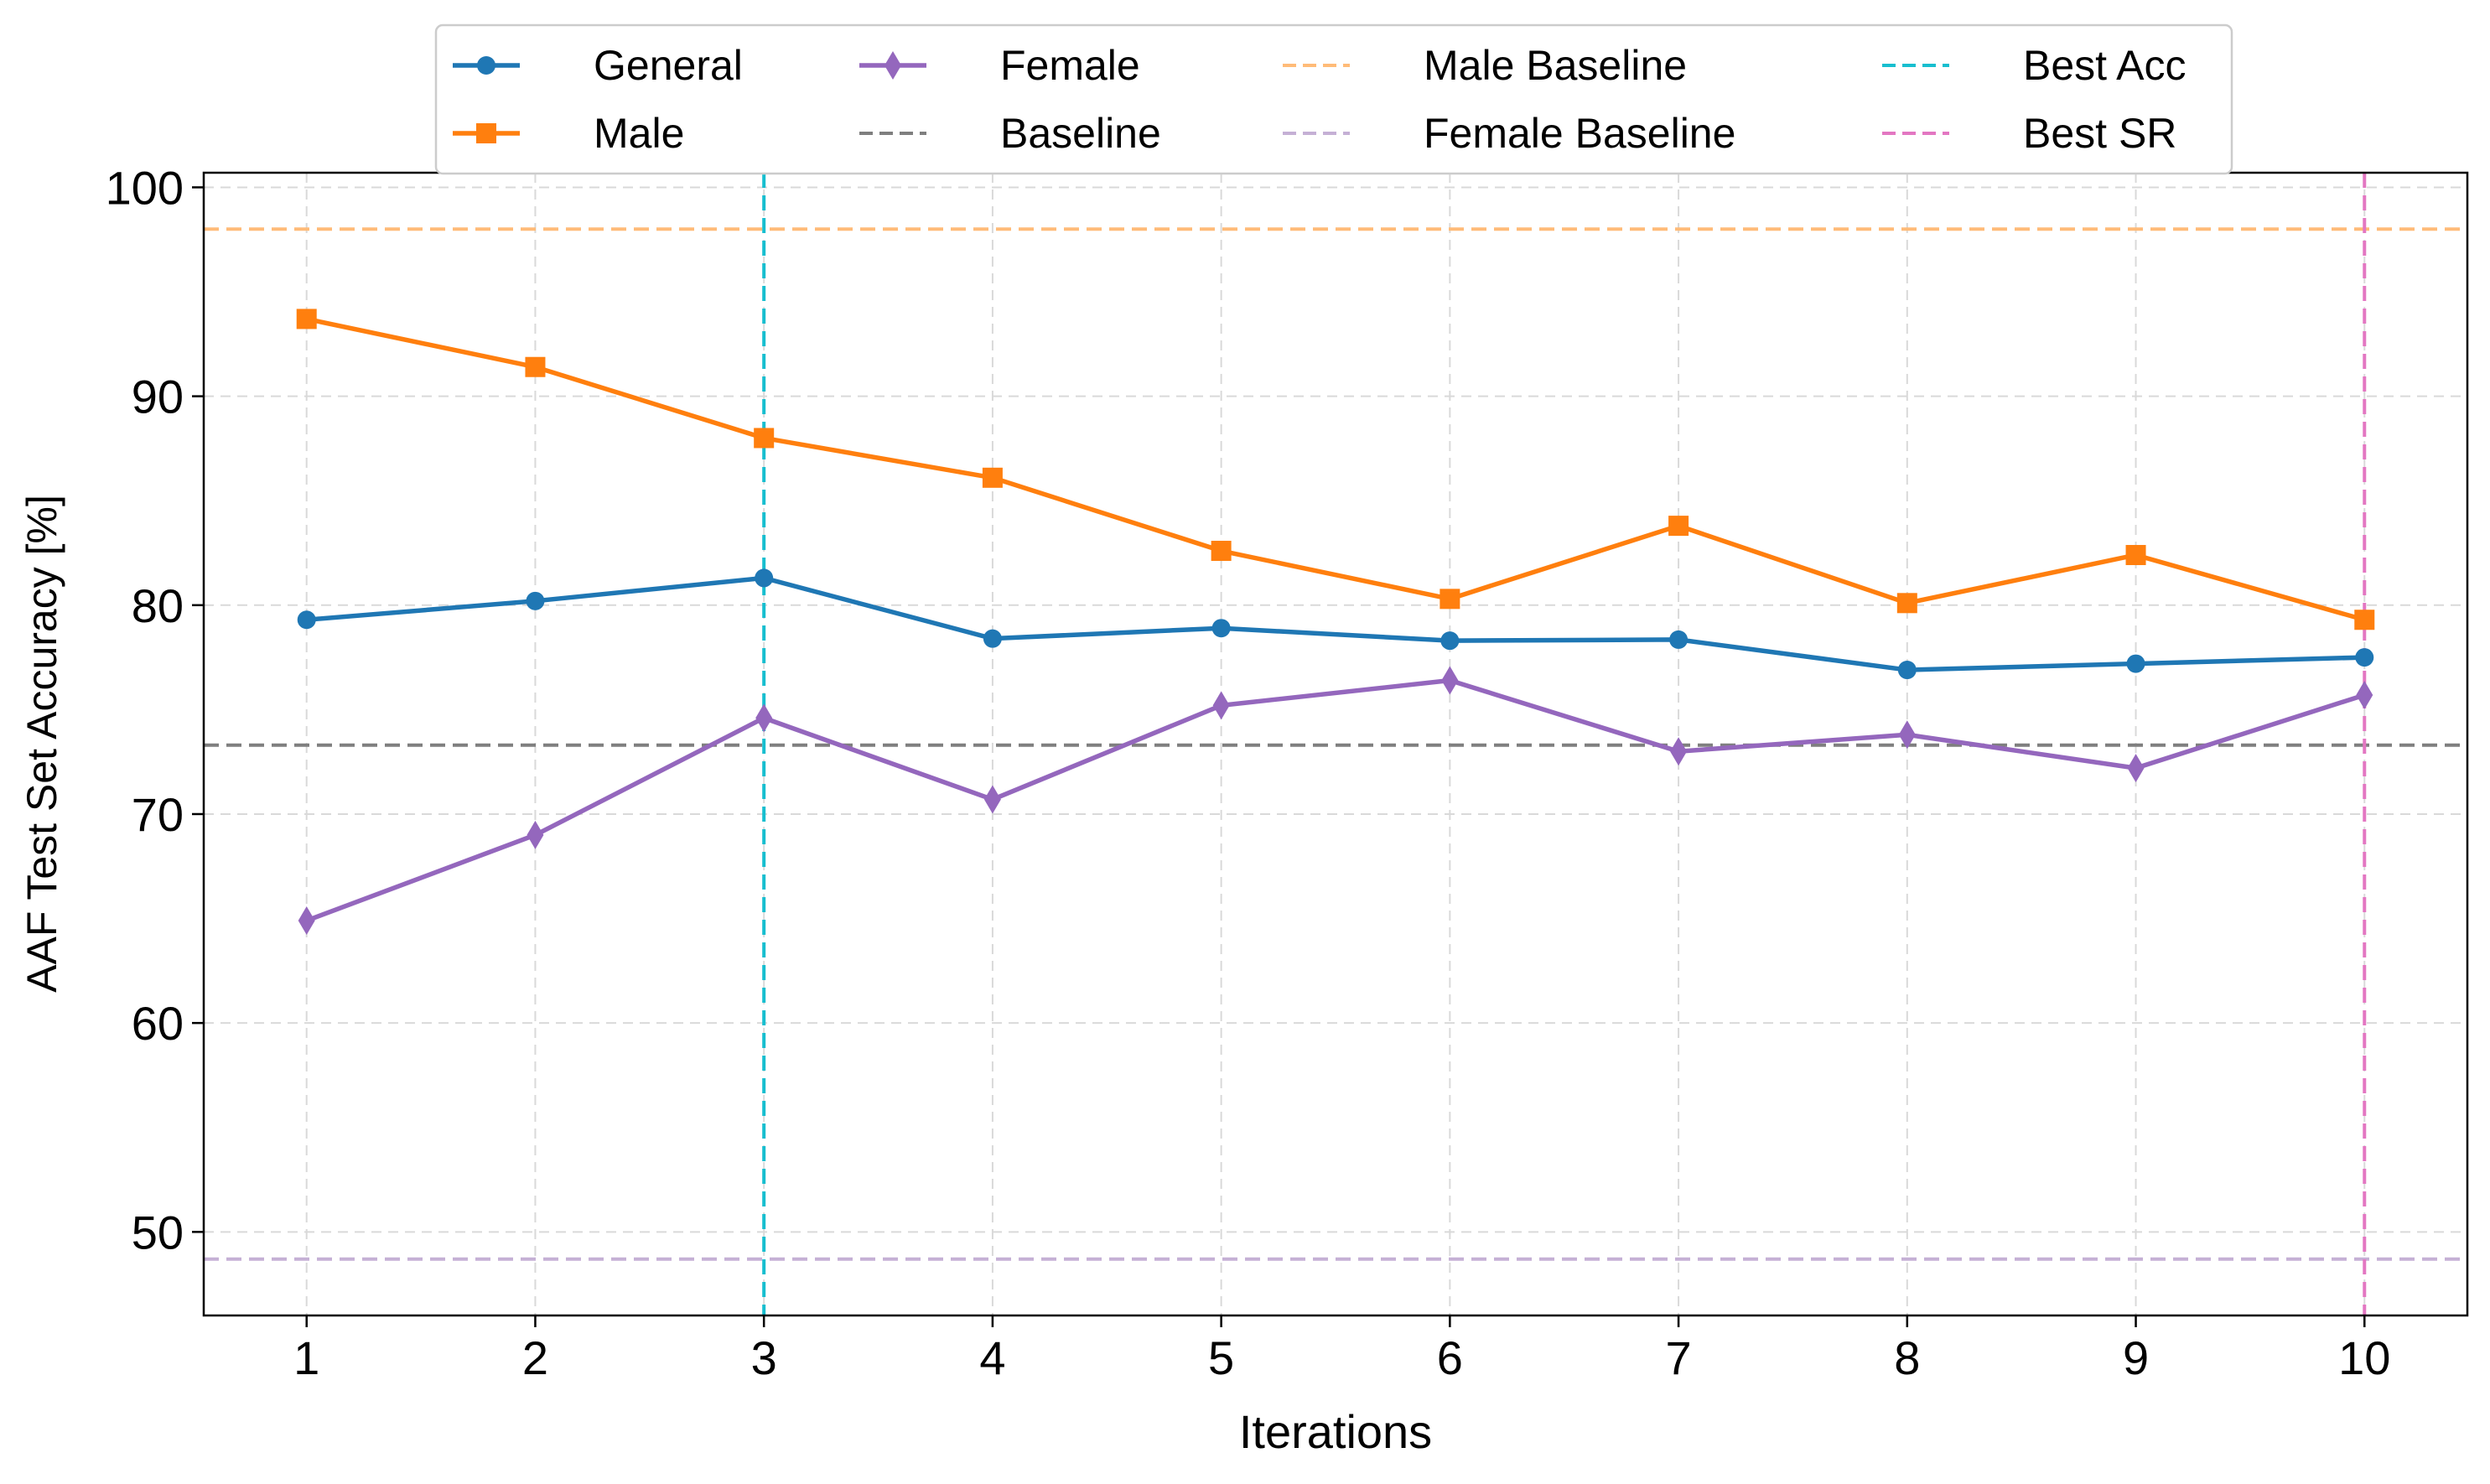 Image resolution: width=2490 pixels, height=1484 pixels. What do you see at coordinates (158, 397) in the screenshot?
I see `y-tick-label: 90` at bounding box center [158, 397].